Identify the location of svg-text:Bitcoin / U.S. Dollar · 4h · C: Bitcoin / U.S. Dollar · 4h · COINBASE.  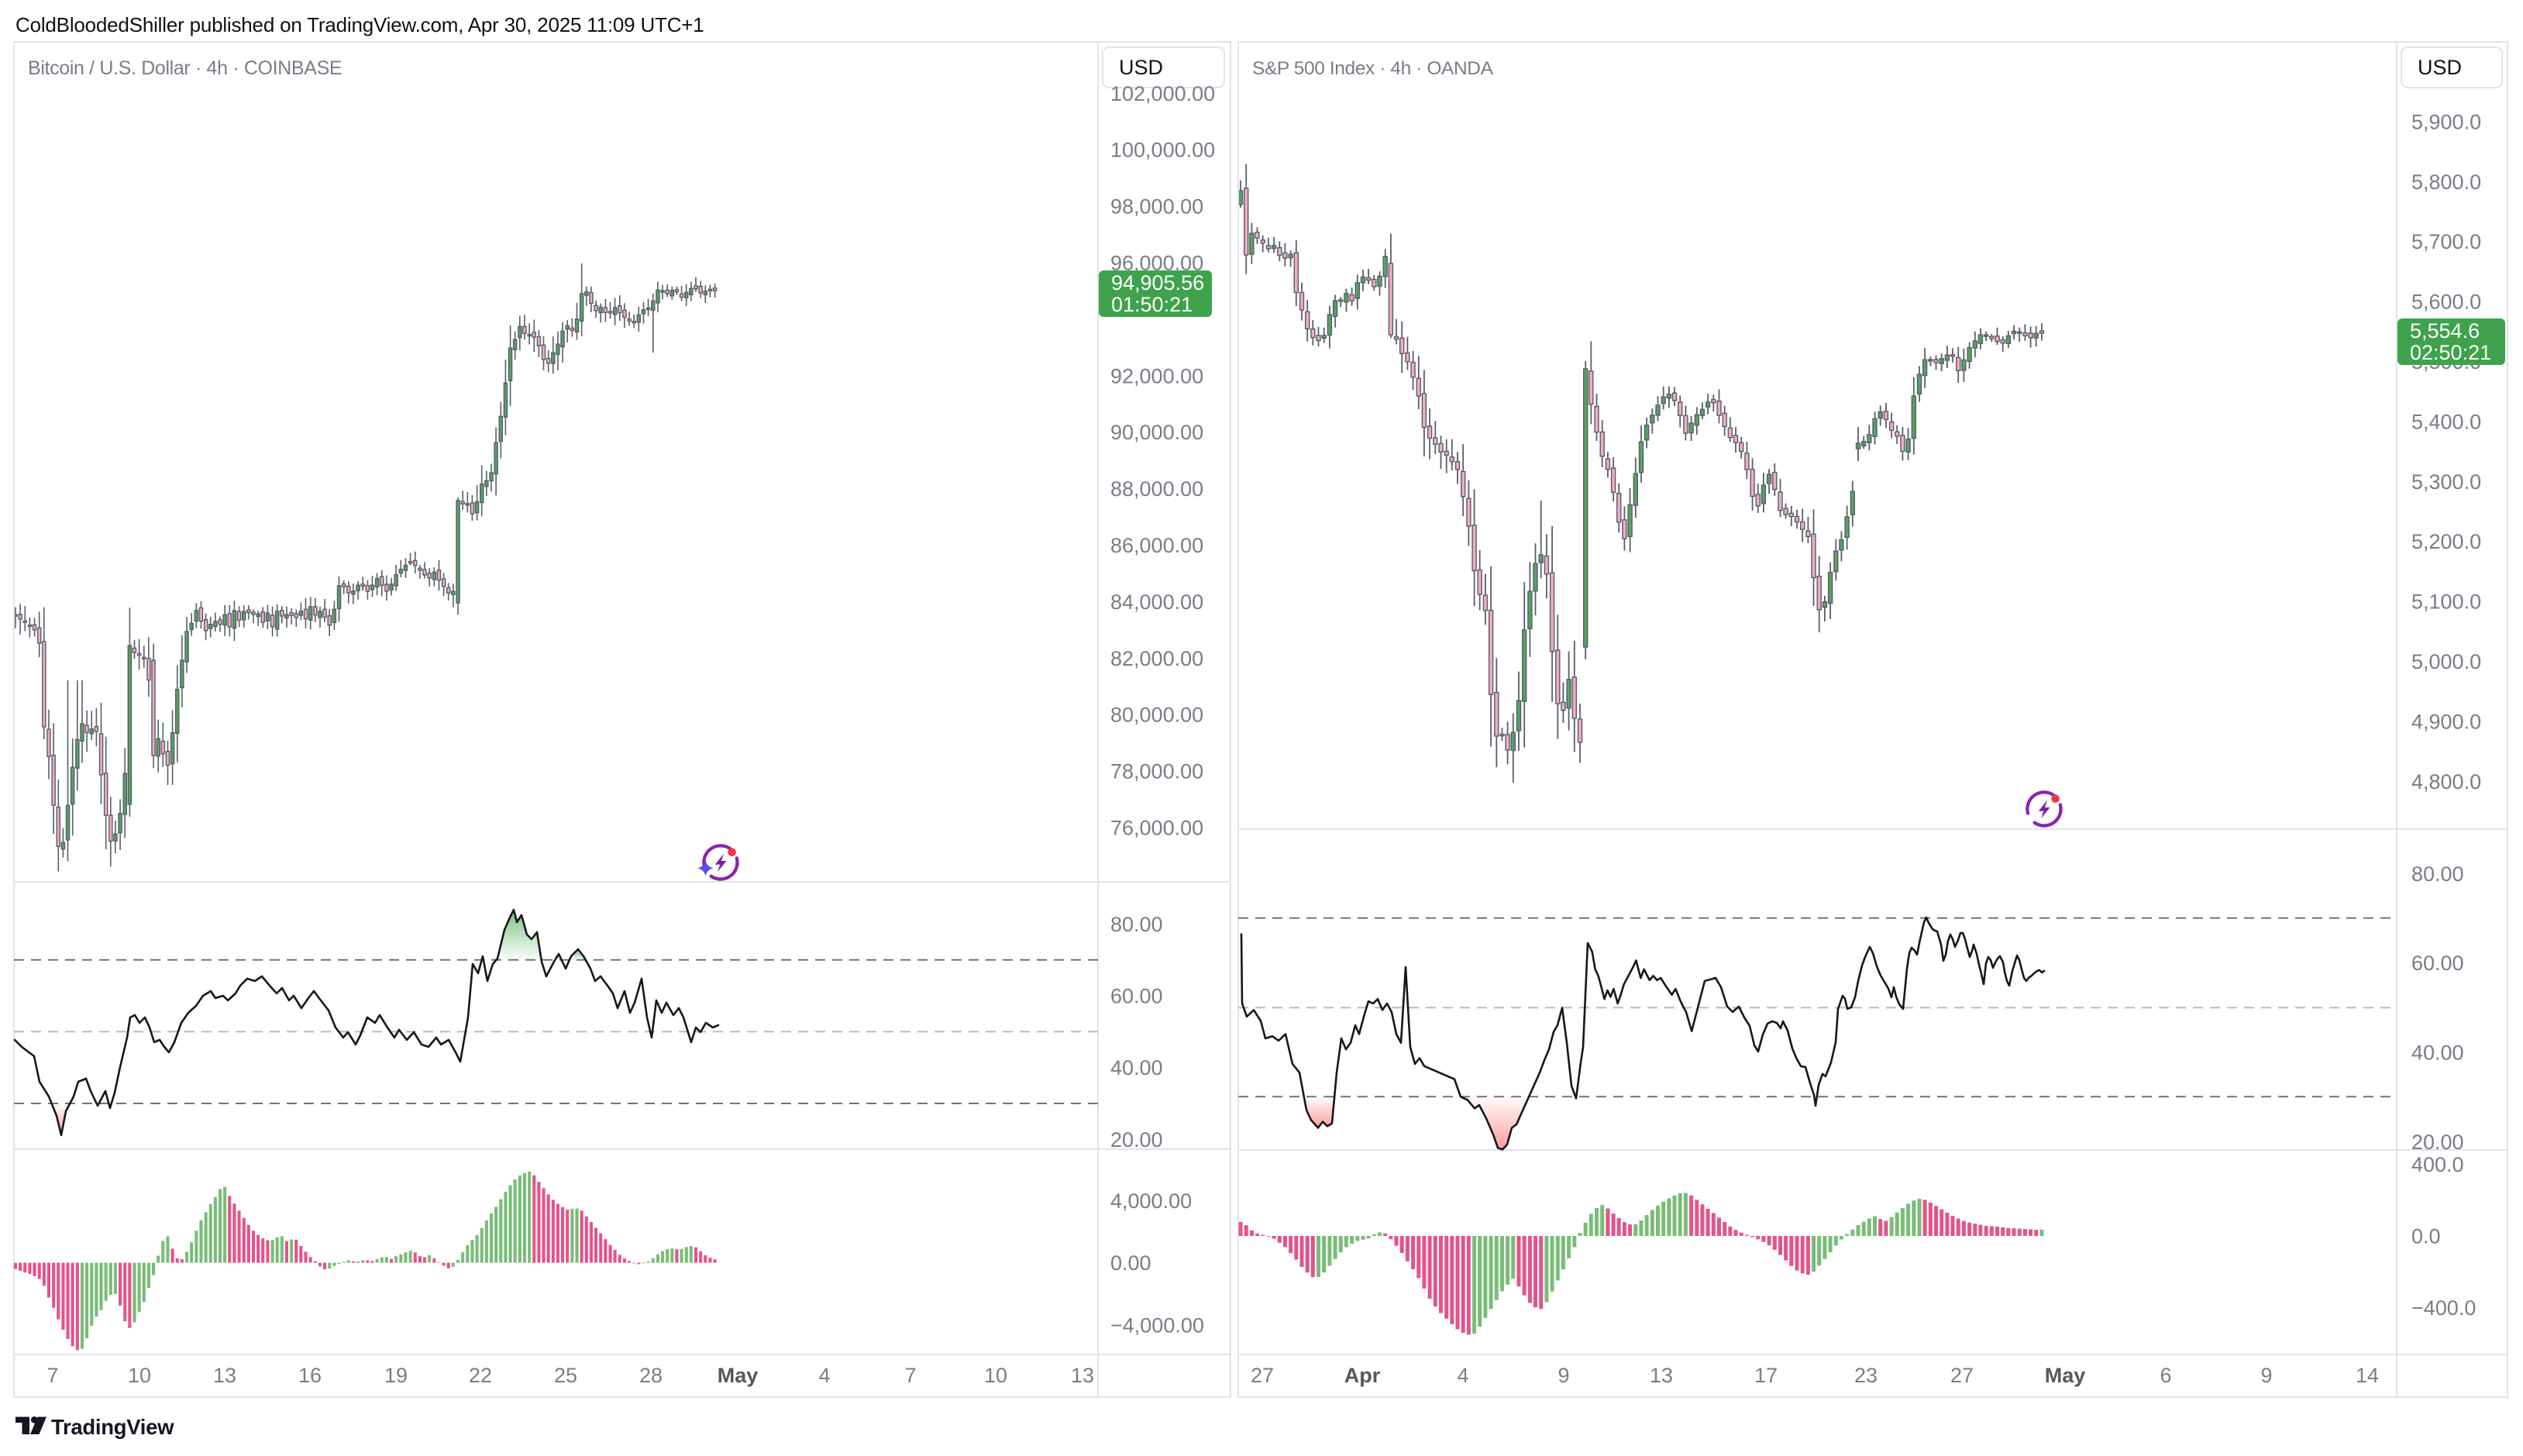
(185, 68).